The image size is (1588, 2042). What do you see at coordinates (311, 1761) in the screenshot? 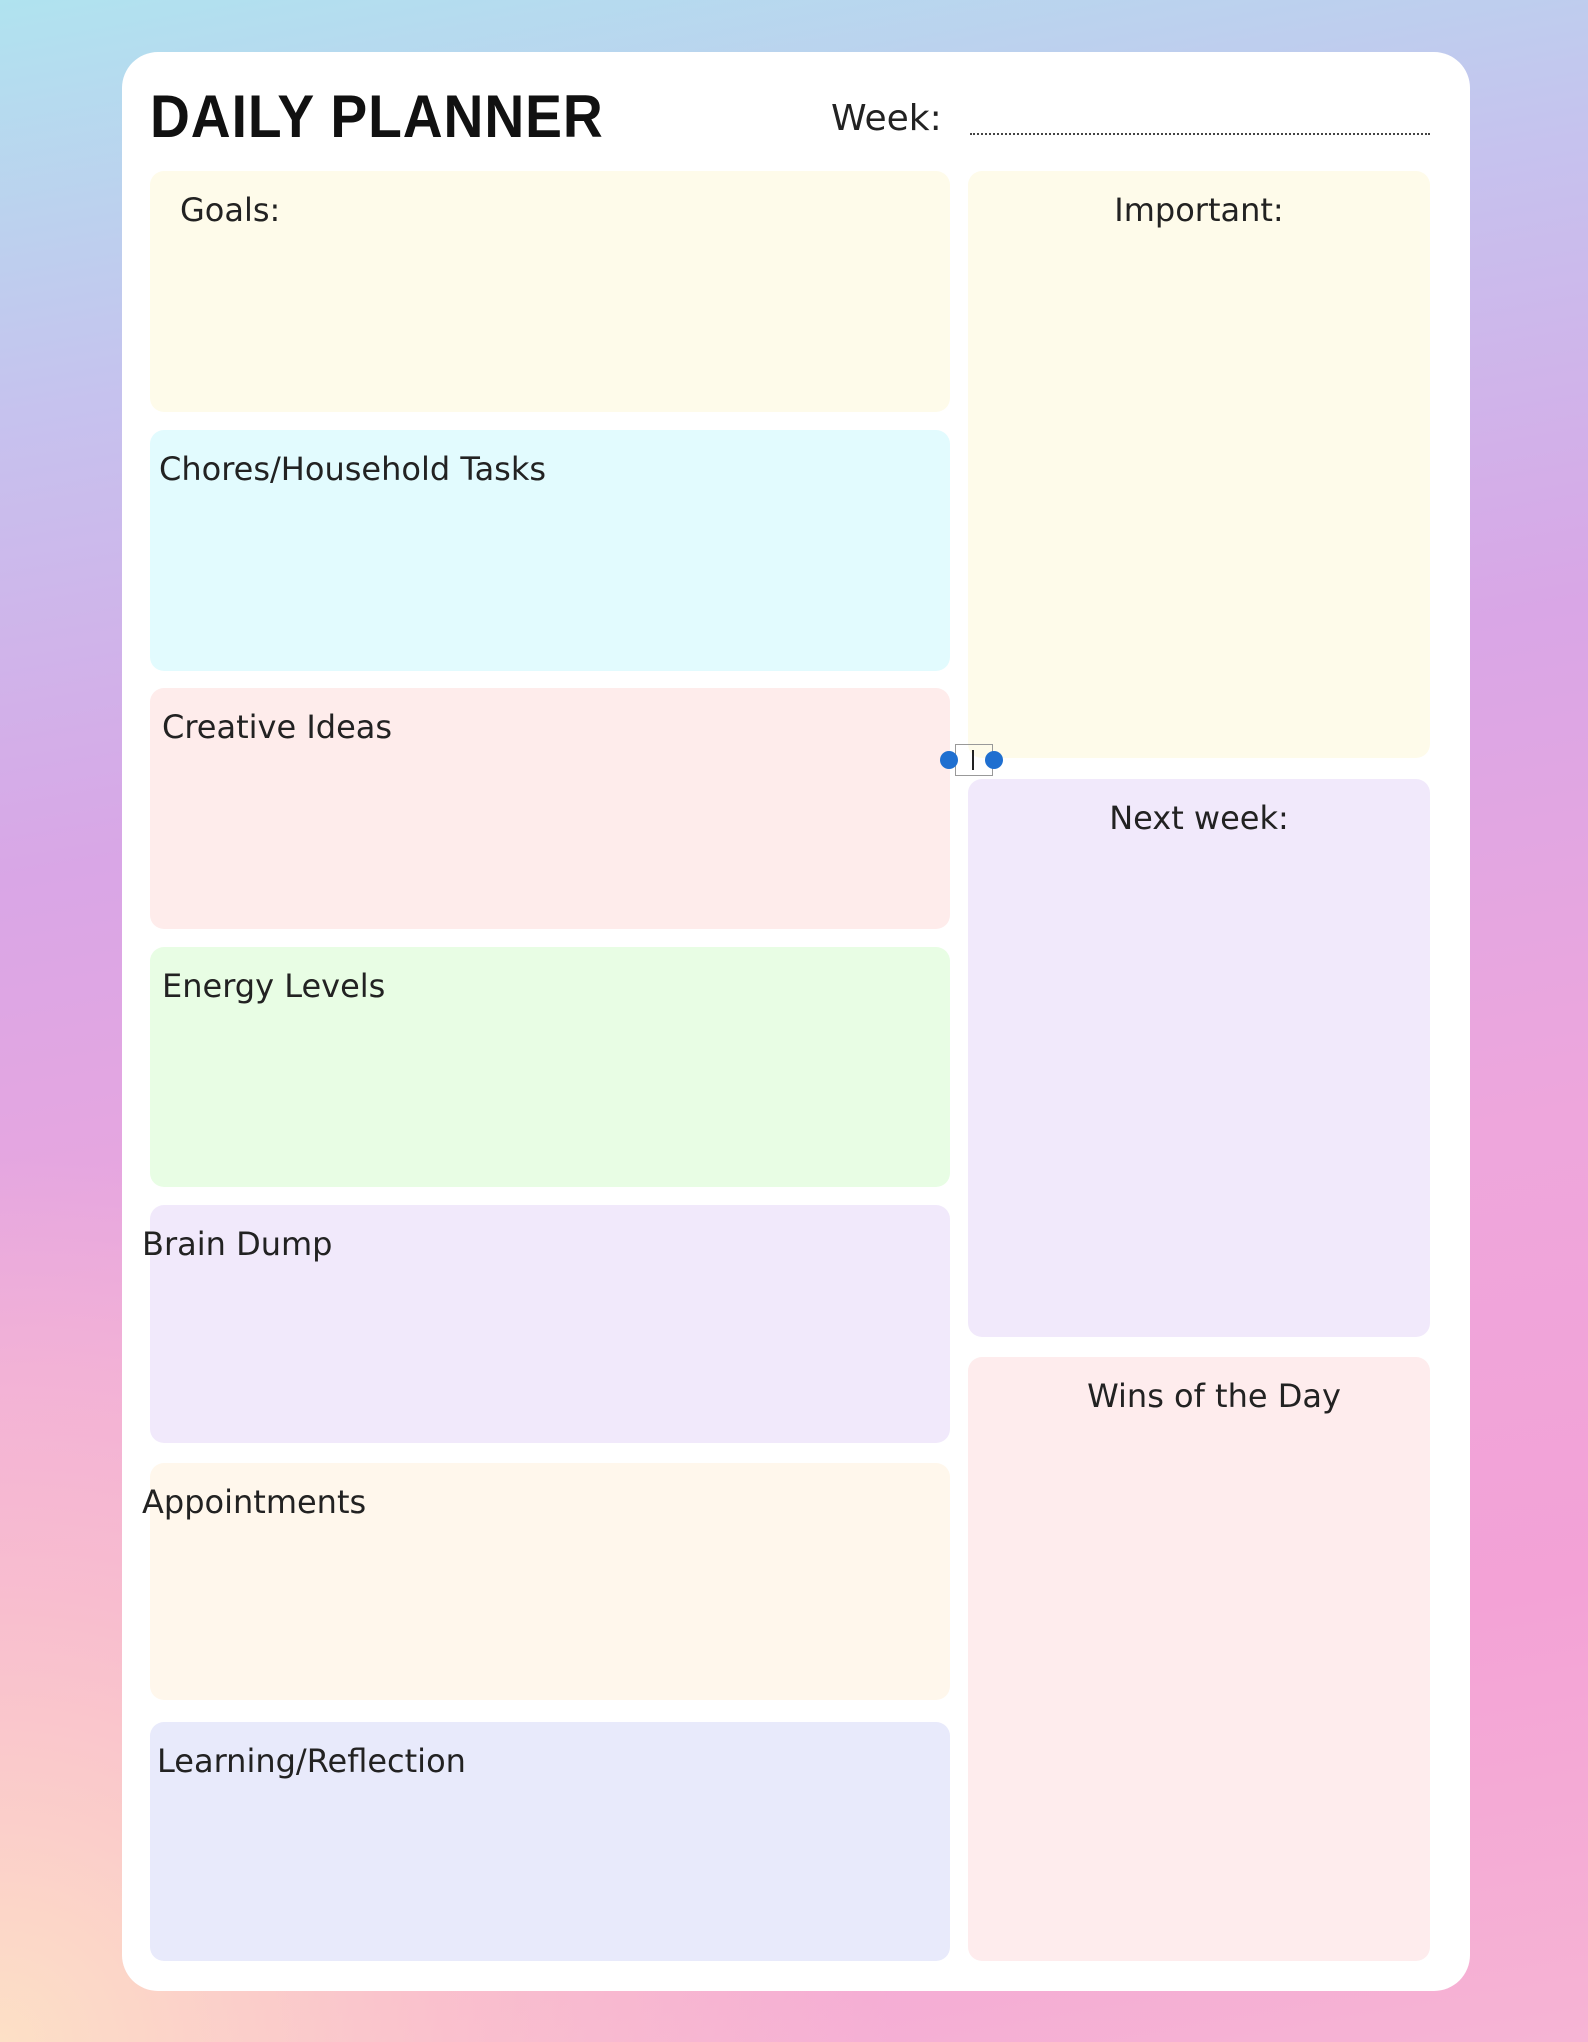
I see `learning-reflection-label: Learning/Reflection` at bounding box center [311, 1761].